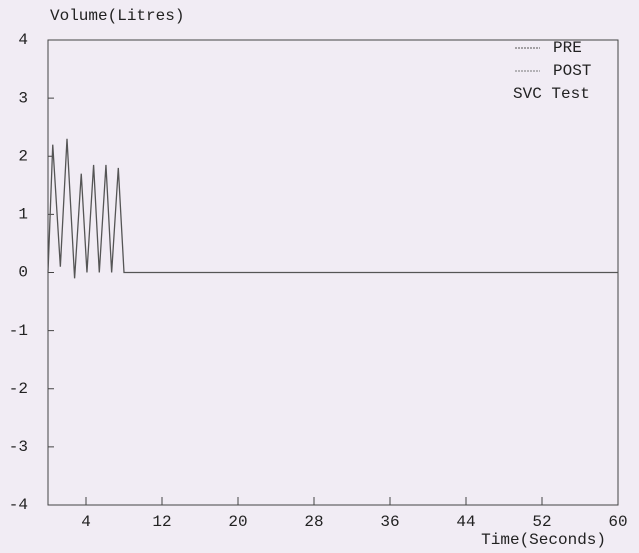  Describe the element at coordinates (567, 48) in the screenshot. I see `legend-label: PRE` at that location.